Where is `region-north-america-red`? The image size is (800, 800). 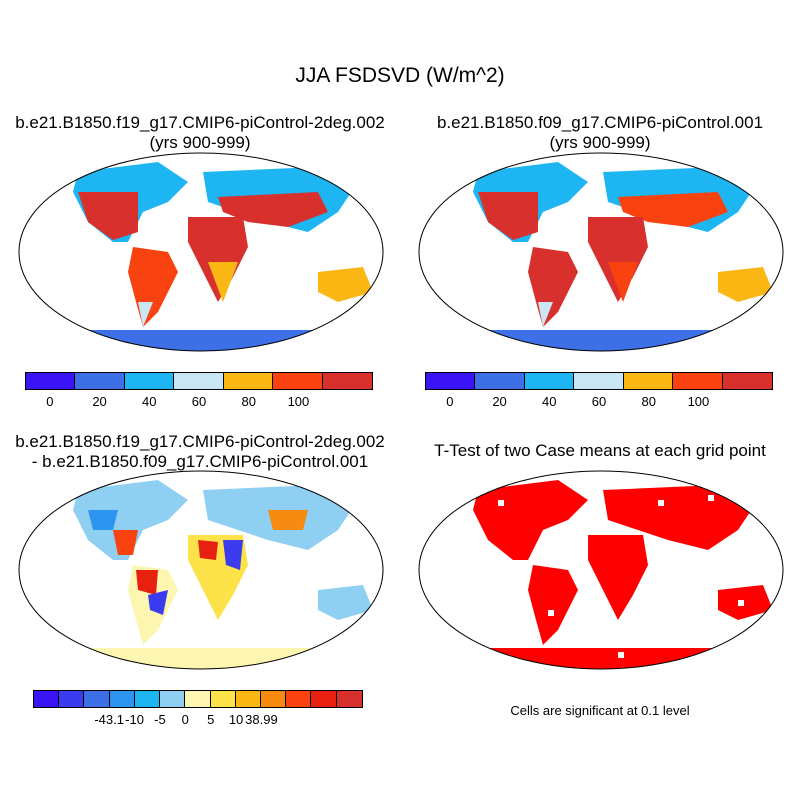 region-north-america-red is located at coordinates (125, 542).